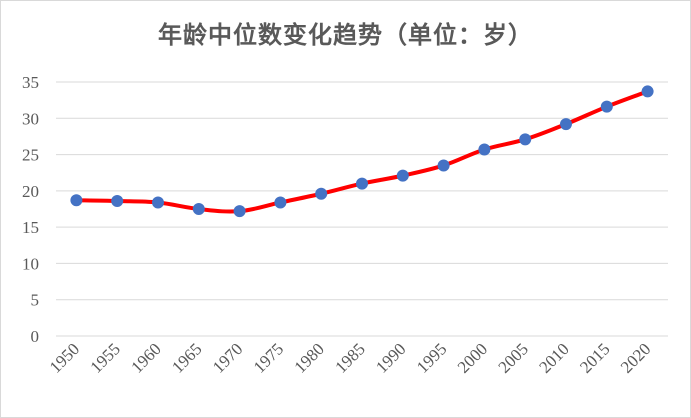 This screenshot has width=691, height=418. Describe the element at coordinates (345, 34) in the screenshot. I see `chart-title: 年龄中位数变化趋势（单位：岁）` at that location.